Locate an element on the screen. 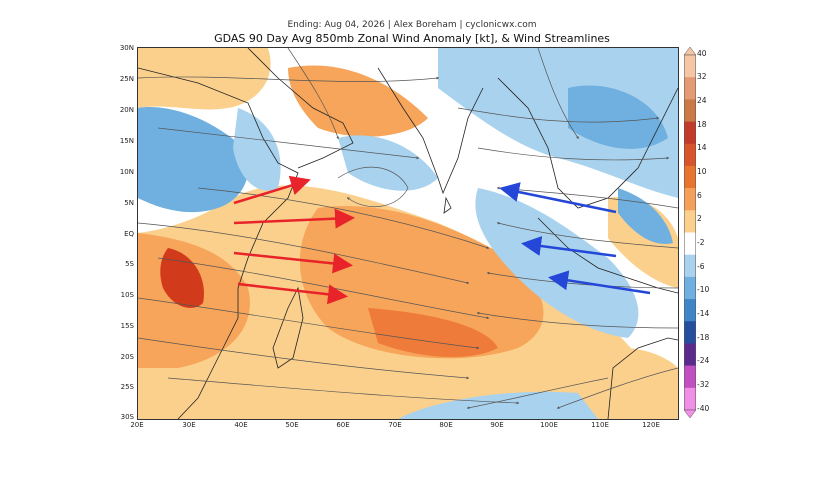  lat-label: 10S is located at coordinates (127, 295).